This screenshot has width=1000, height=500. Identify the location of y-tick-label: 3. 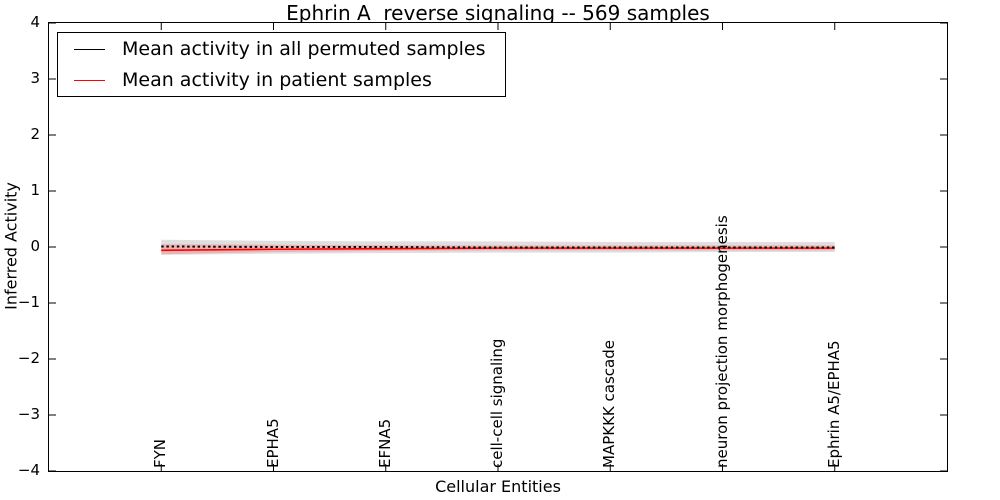
(35, 78).